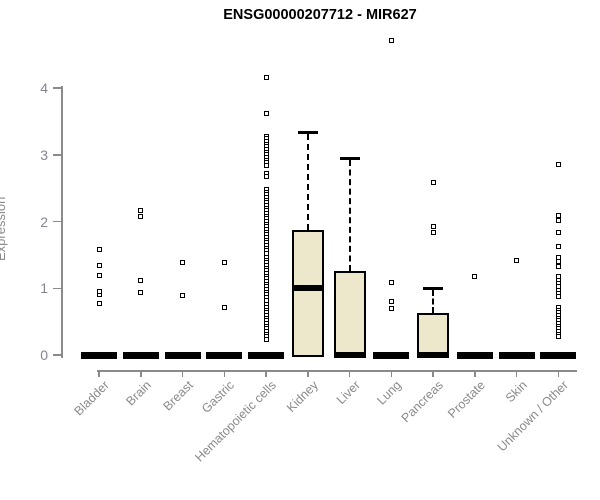  What do you see at coordinates (516, 355) in the screenshot?
I see `collapsed-box-skin` at bounding box center [516, 355].